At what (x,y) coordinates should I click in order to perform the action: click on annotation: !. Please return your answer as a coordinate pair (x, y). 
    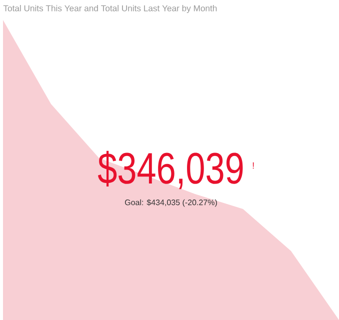
    Looking at the image, I should click on (253, 165).